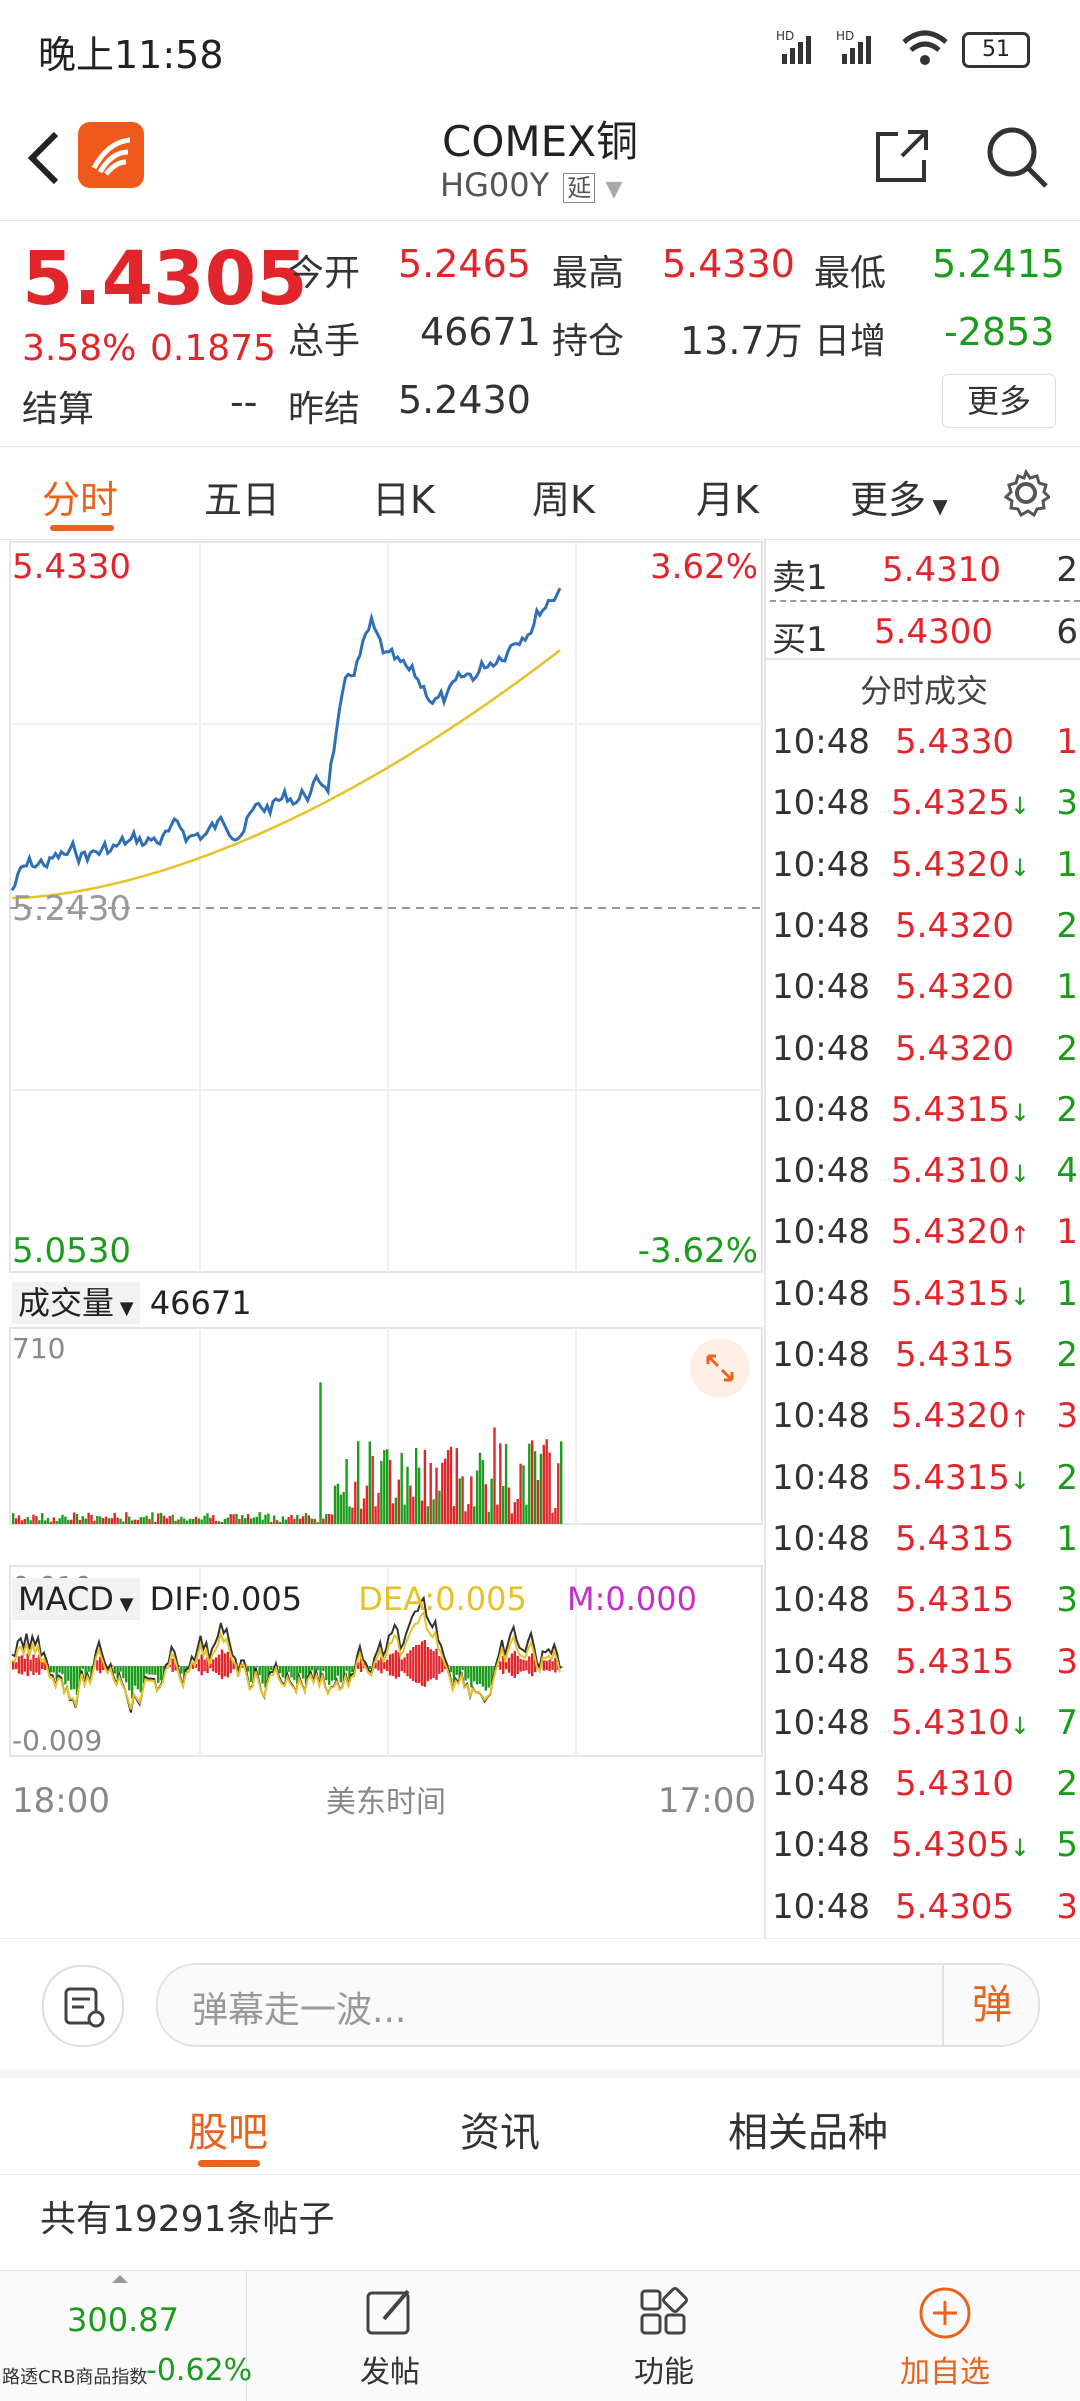 Image resolution: width=1080 pixels, height=2401 pixels. Describe the element at coordinates (76, 1599) in the screenshot. I see `macd-indicator-select: MACD ▼` at that location.